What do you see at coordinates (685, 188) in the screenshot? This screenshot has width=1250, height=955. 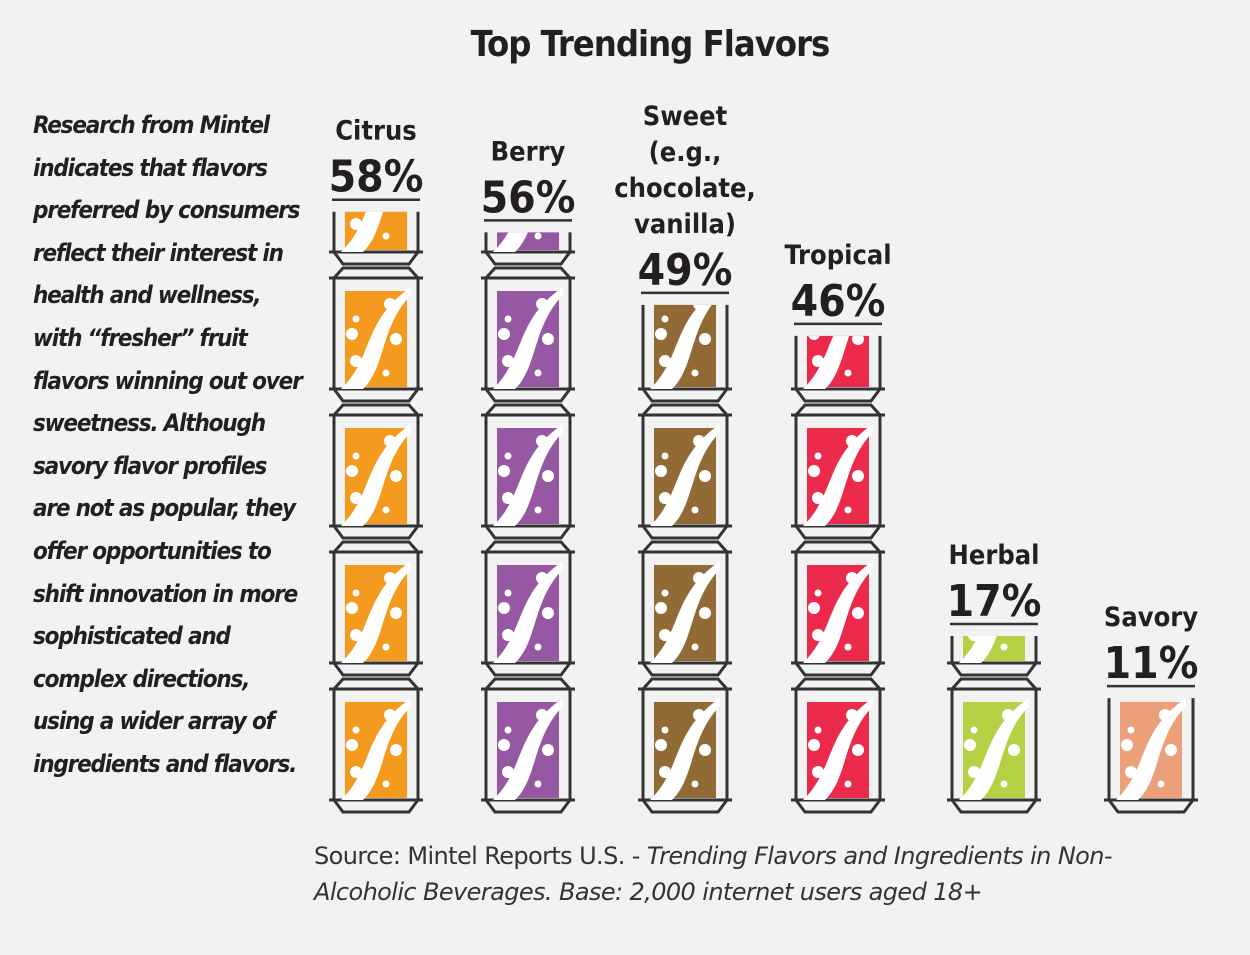 I see `category-label: chocolate,` at bounding box center [685, 188].